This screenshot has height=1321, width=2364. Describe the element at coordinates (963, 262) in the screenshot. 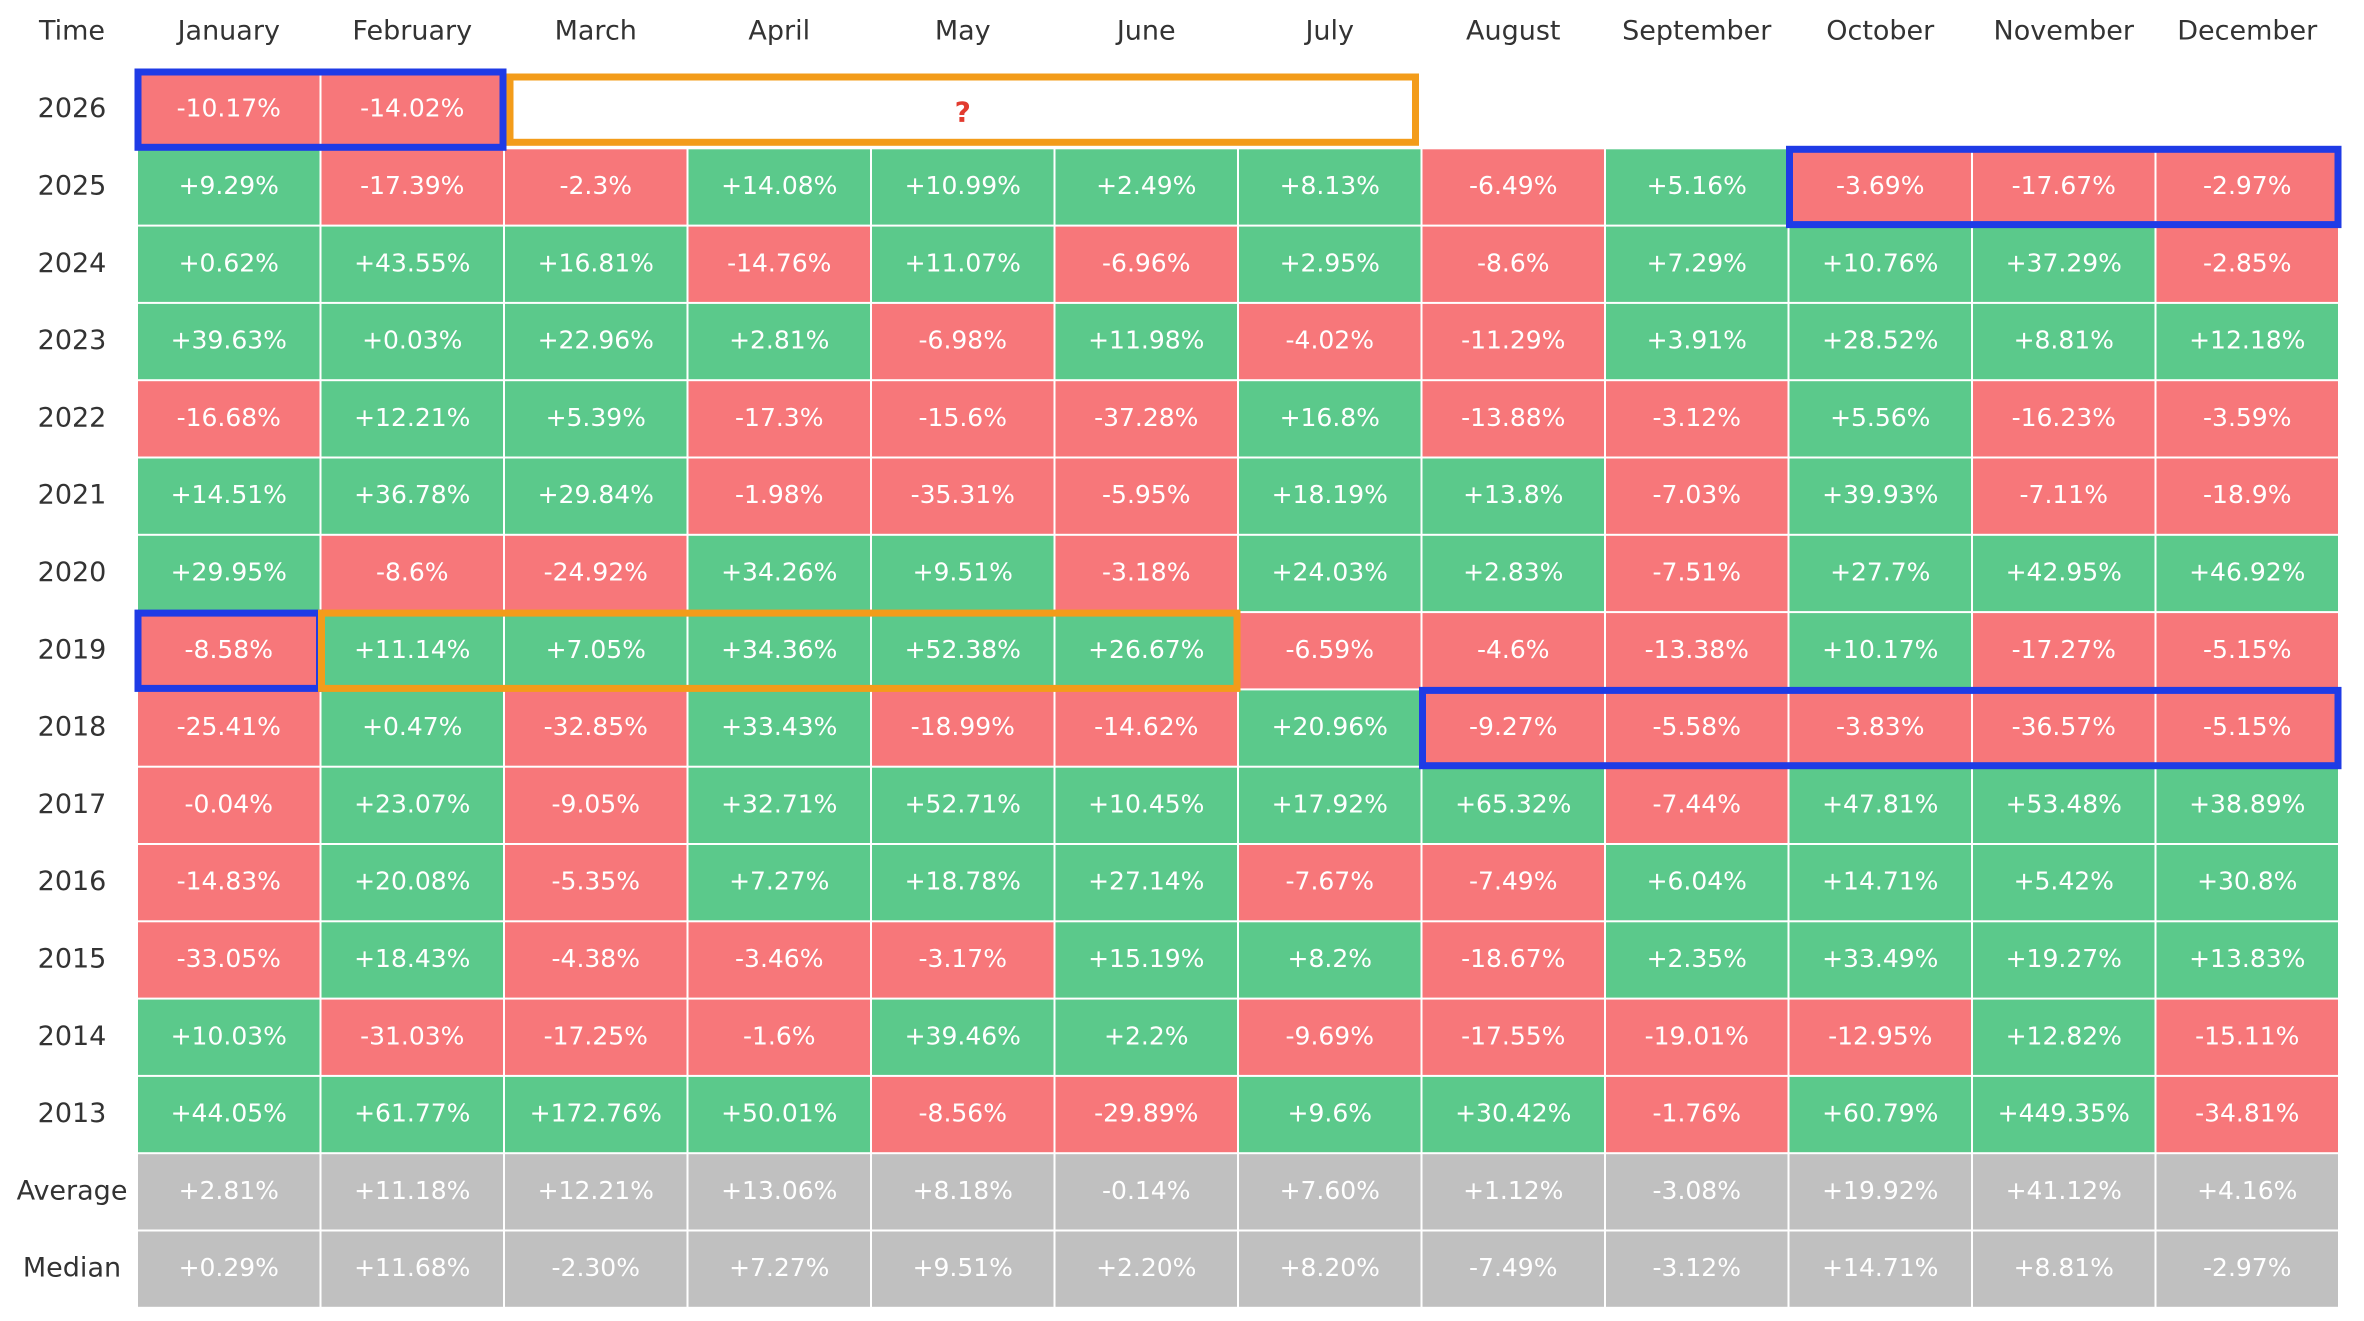

I see `cell-value: +11.07%` at that location.